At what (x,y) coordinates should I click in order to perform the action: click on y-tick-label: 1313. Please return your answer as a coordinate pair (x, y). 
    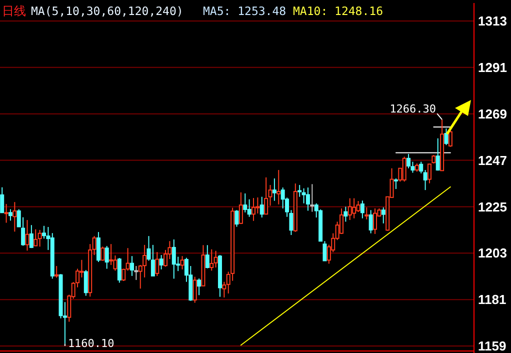
    Looking at the image, I should click on (492, 21).